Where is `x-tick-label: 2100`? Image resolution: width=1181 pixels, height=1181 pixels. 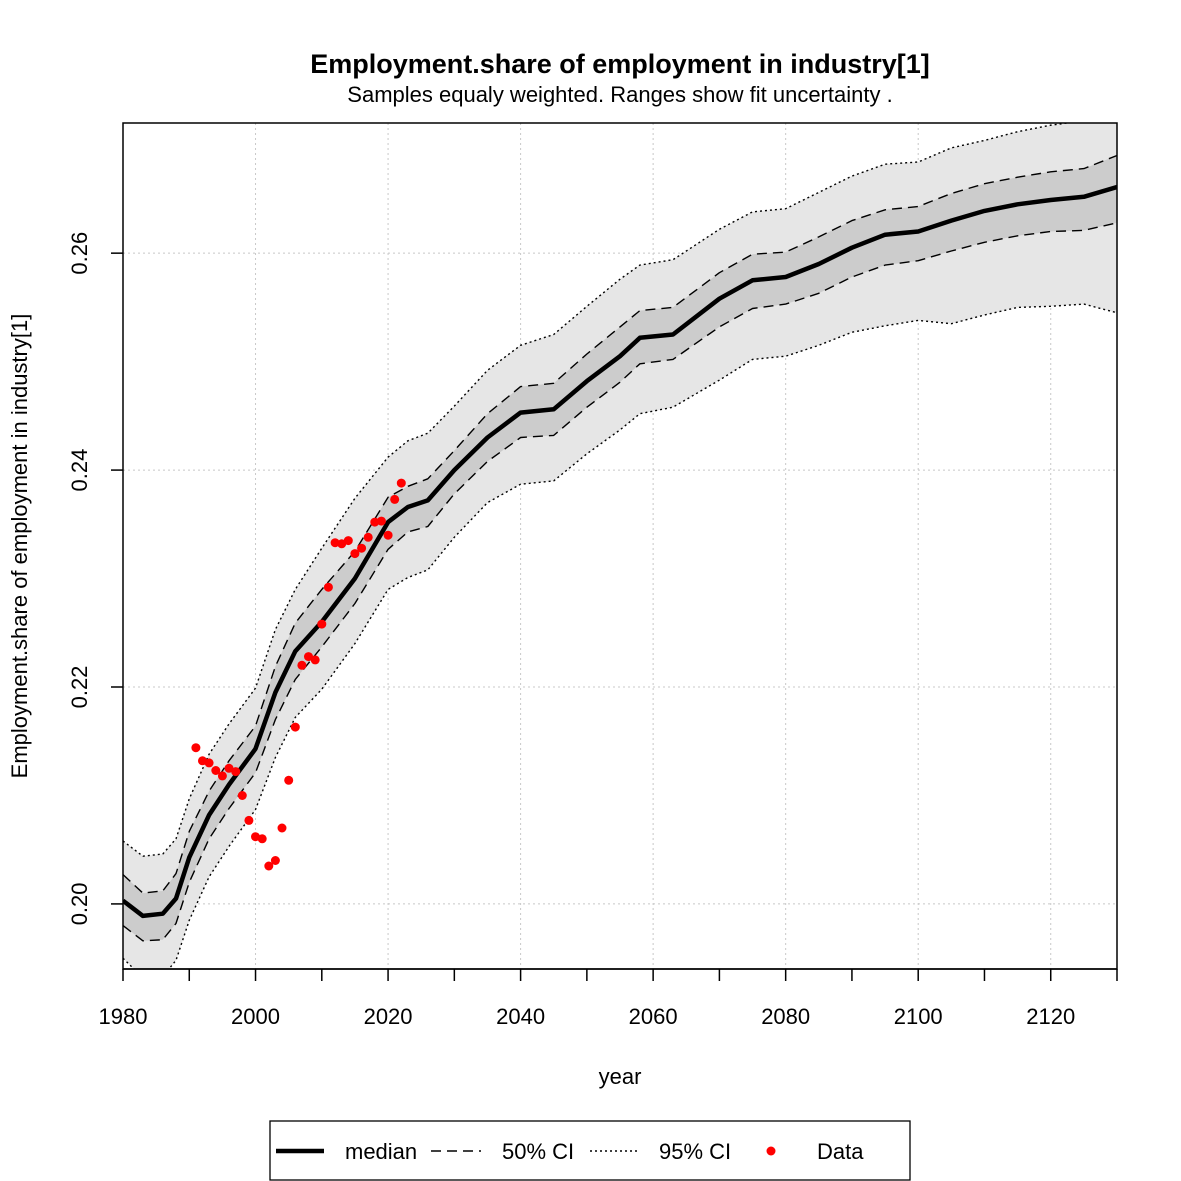 x-tick-label: 2100 is located at coordinates (918, 1016).